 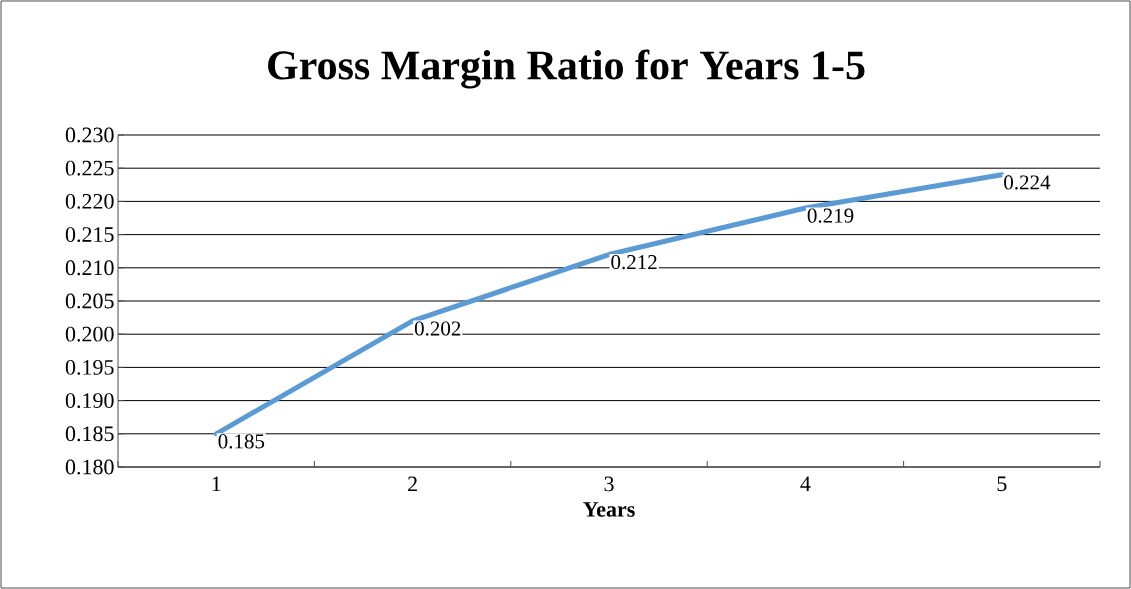 I want to click on data-label: 0.219, so click(x=830, y=215).